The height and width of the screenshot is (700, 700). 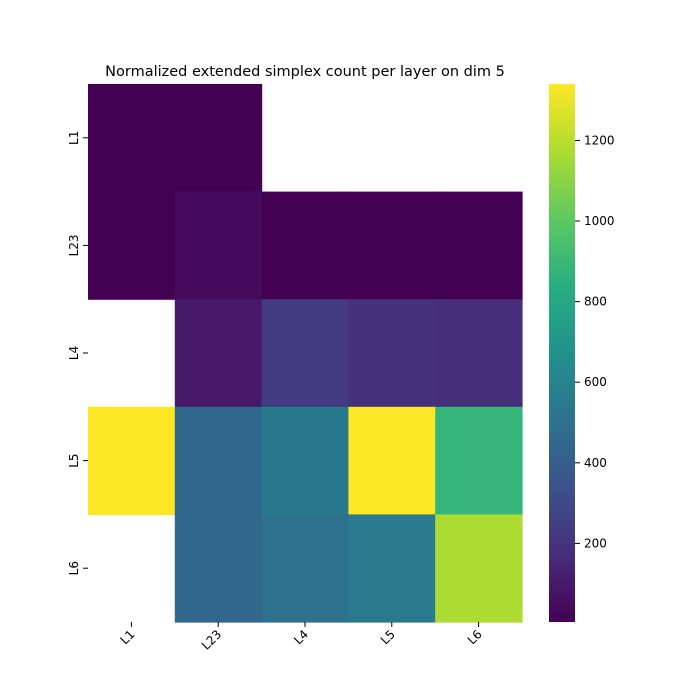 I want to click on heatmap-cell-l4-l4, so click(x=305, y=353).